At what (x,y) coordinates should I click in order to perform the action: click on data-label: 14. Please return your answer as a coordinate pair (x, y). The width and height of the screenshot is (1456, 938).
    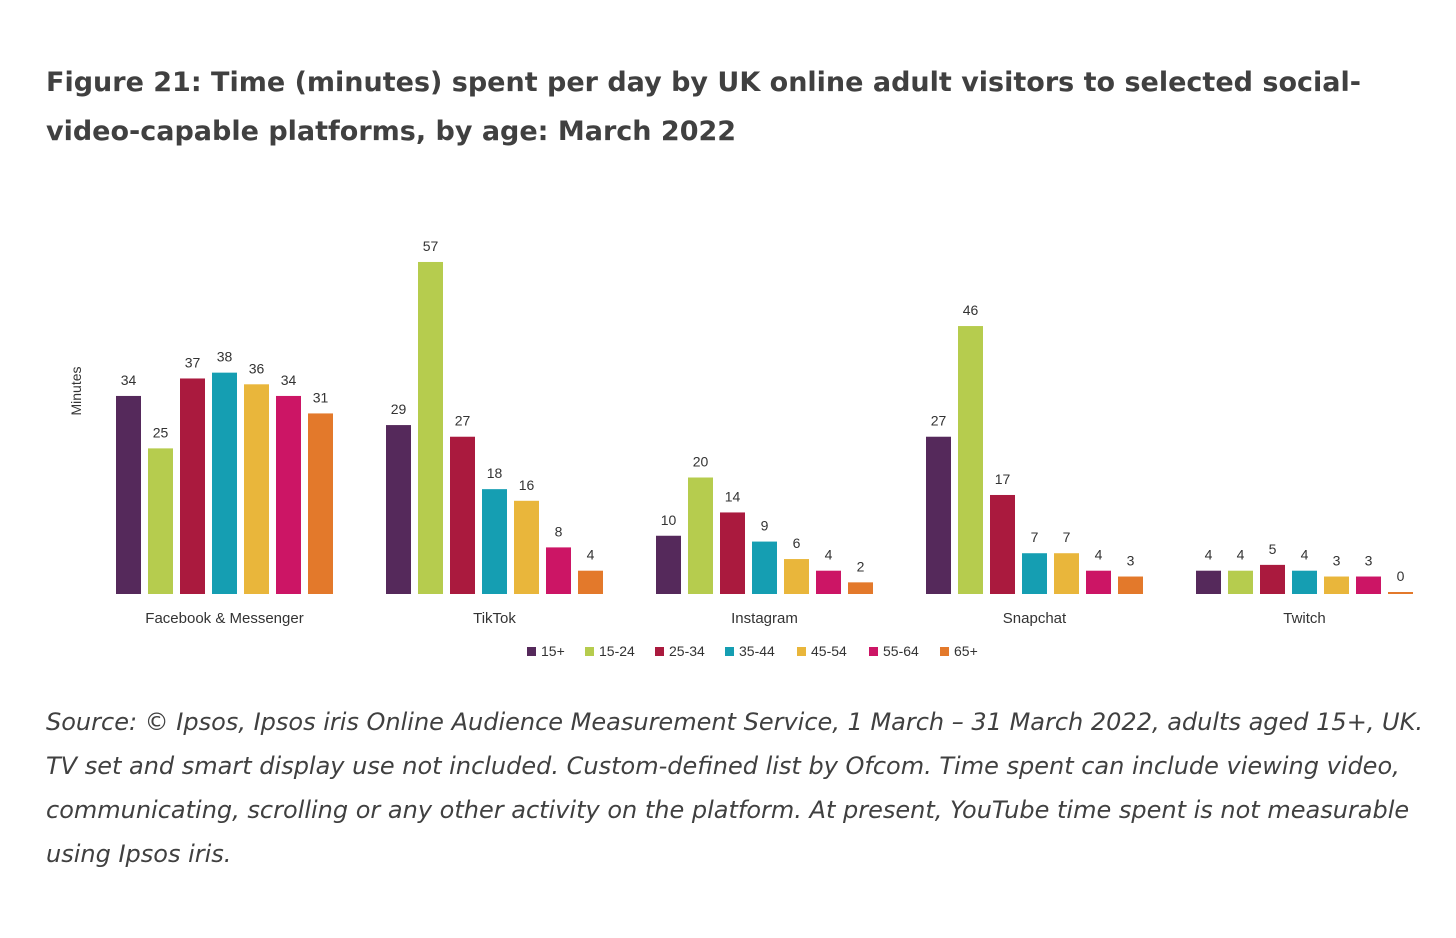
    Looking at the image, I should click on (733, 496).